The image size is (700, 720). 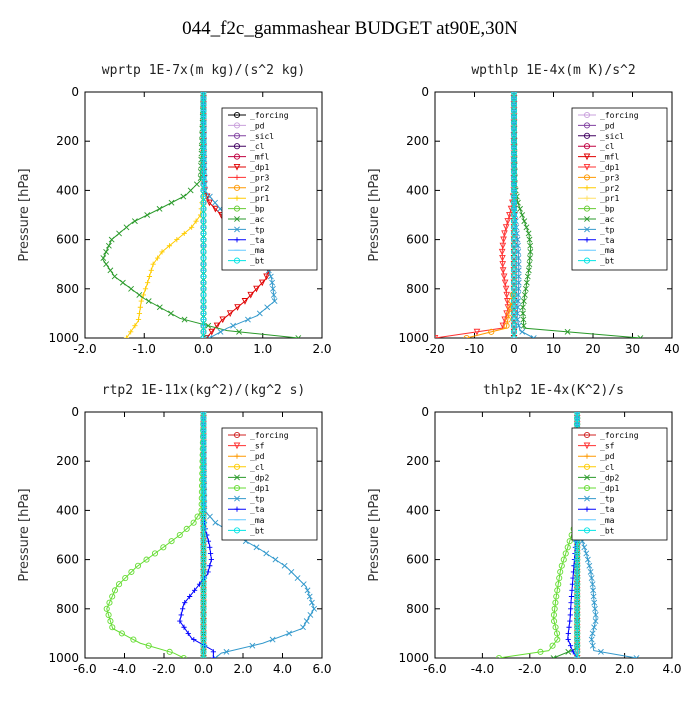 I want to click on y-tick-label: 800, so click(x=67, y=289).